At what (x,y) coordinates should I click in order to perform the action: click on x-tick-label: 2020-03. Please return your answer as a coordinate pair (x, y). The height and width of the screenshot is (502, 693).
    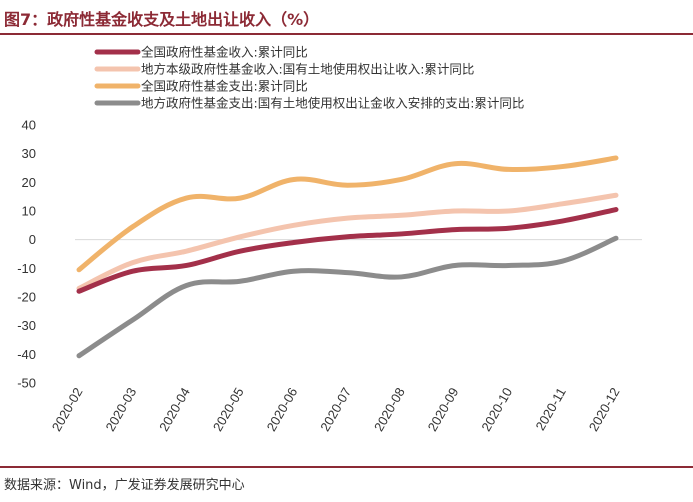
    Looking at the image, I should click on (120, 409).